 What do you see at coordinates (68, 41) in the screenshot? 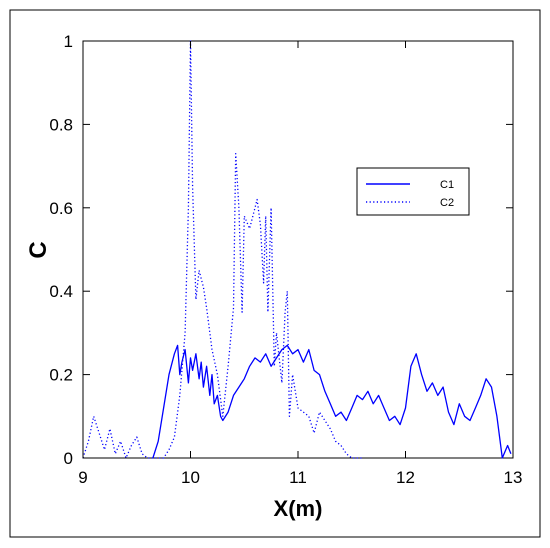
I see `y-tick-label: 1` at bounding box center [68, 41].